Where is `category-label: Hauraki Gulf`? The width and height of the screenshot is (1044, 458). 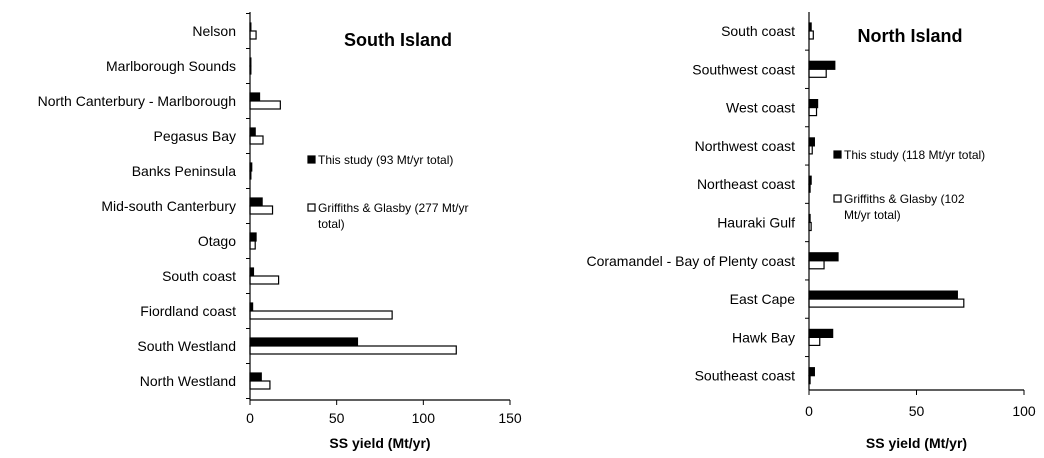
category-label: Hauraki Gulf is located at coordinates (756, 223).